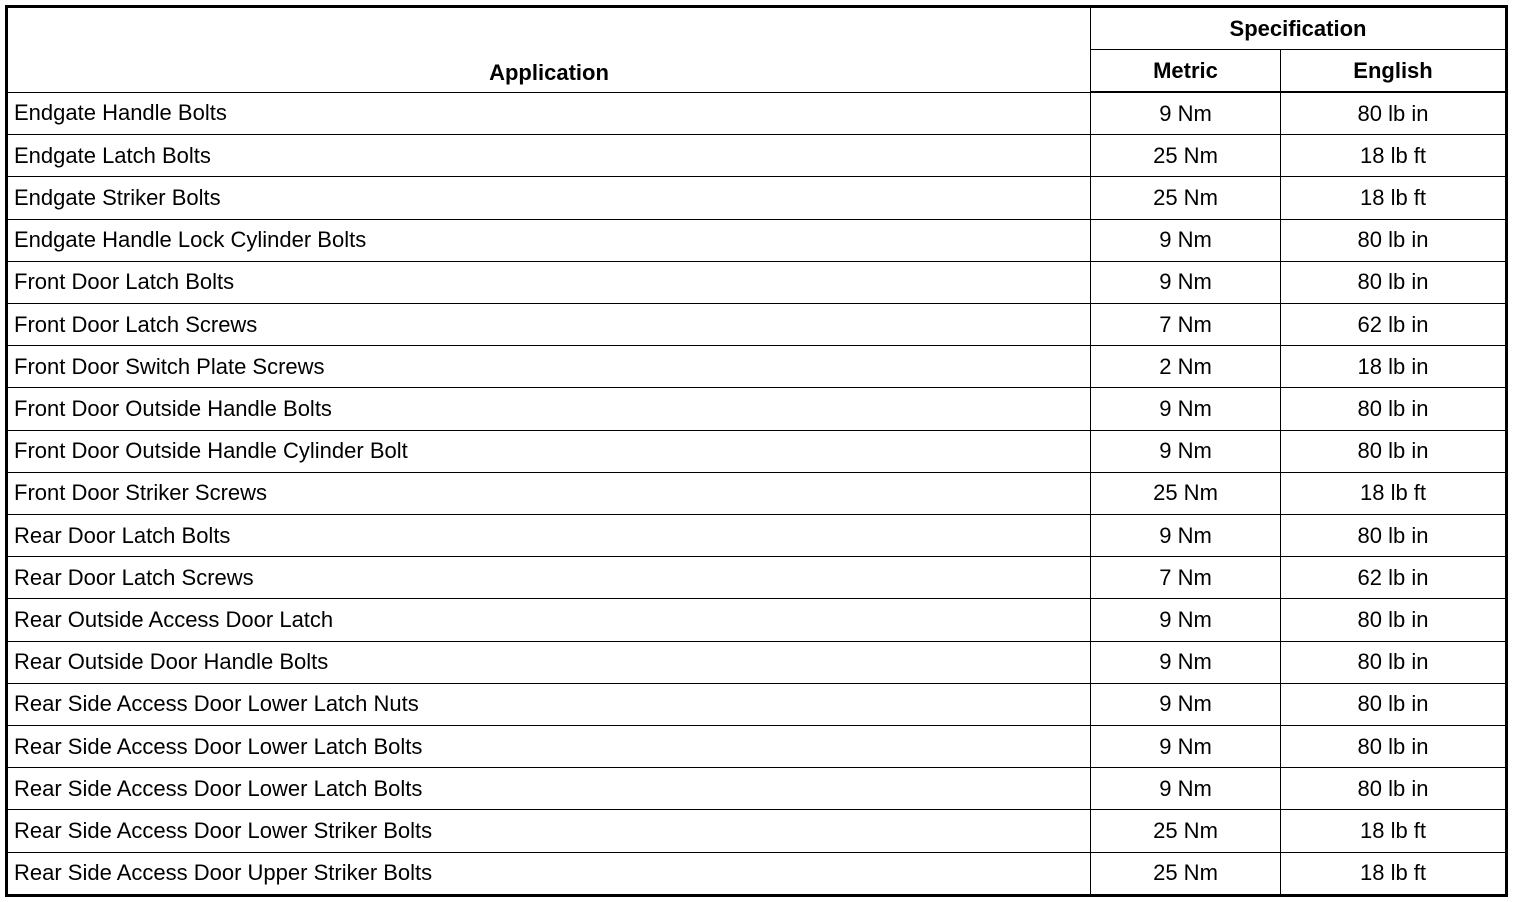 The width and height of the screenshot is (1520, 902). I want to click on header-row: Application Specification, so click(757, 49).